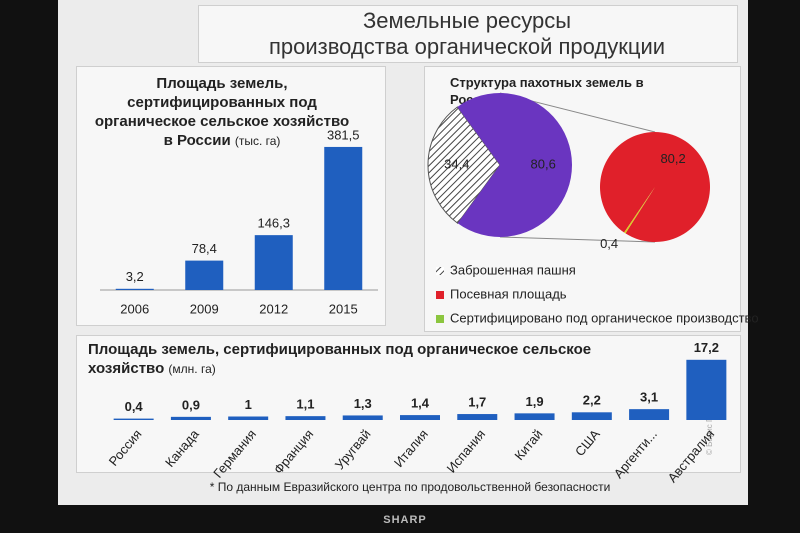 This screenshot has height=533, width=800. Describe the element at coordinates (248, 404) in the screenshot. I see `data-label: 1` at that location.